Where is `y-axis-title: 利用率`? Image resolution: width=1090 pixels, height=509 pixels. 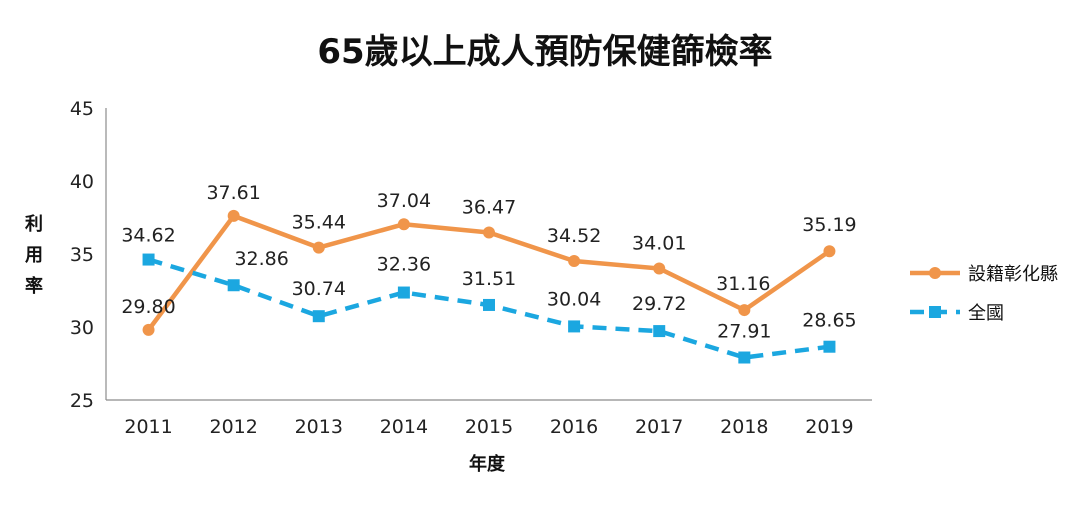 y-axis-title: 利用率 is located at coordinates (34, 255).